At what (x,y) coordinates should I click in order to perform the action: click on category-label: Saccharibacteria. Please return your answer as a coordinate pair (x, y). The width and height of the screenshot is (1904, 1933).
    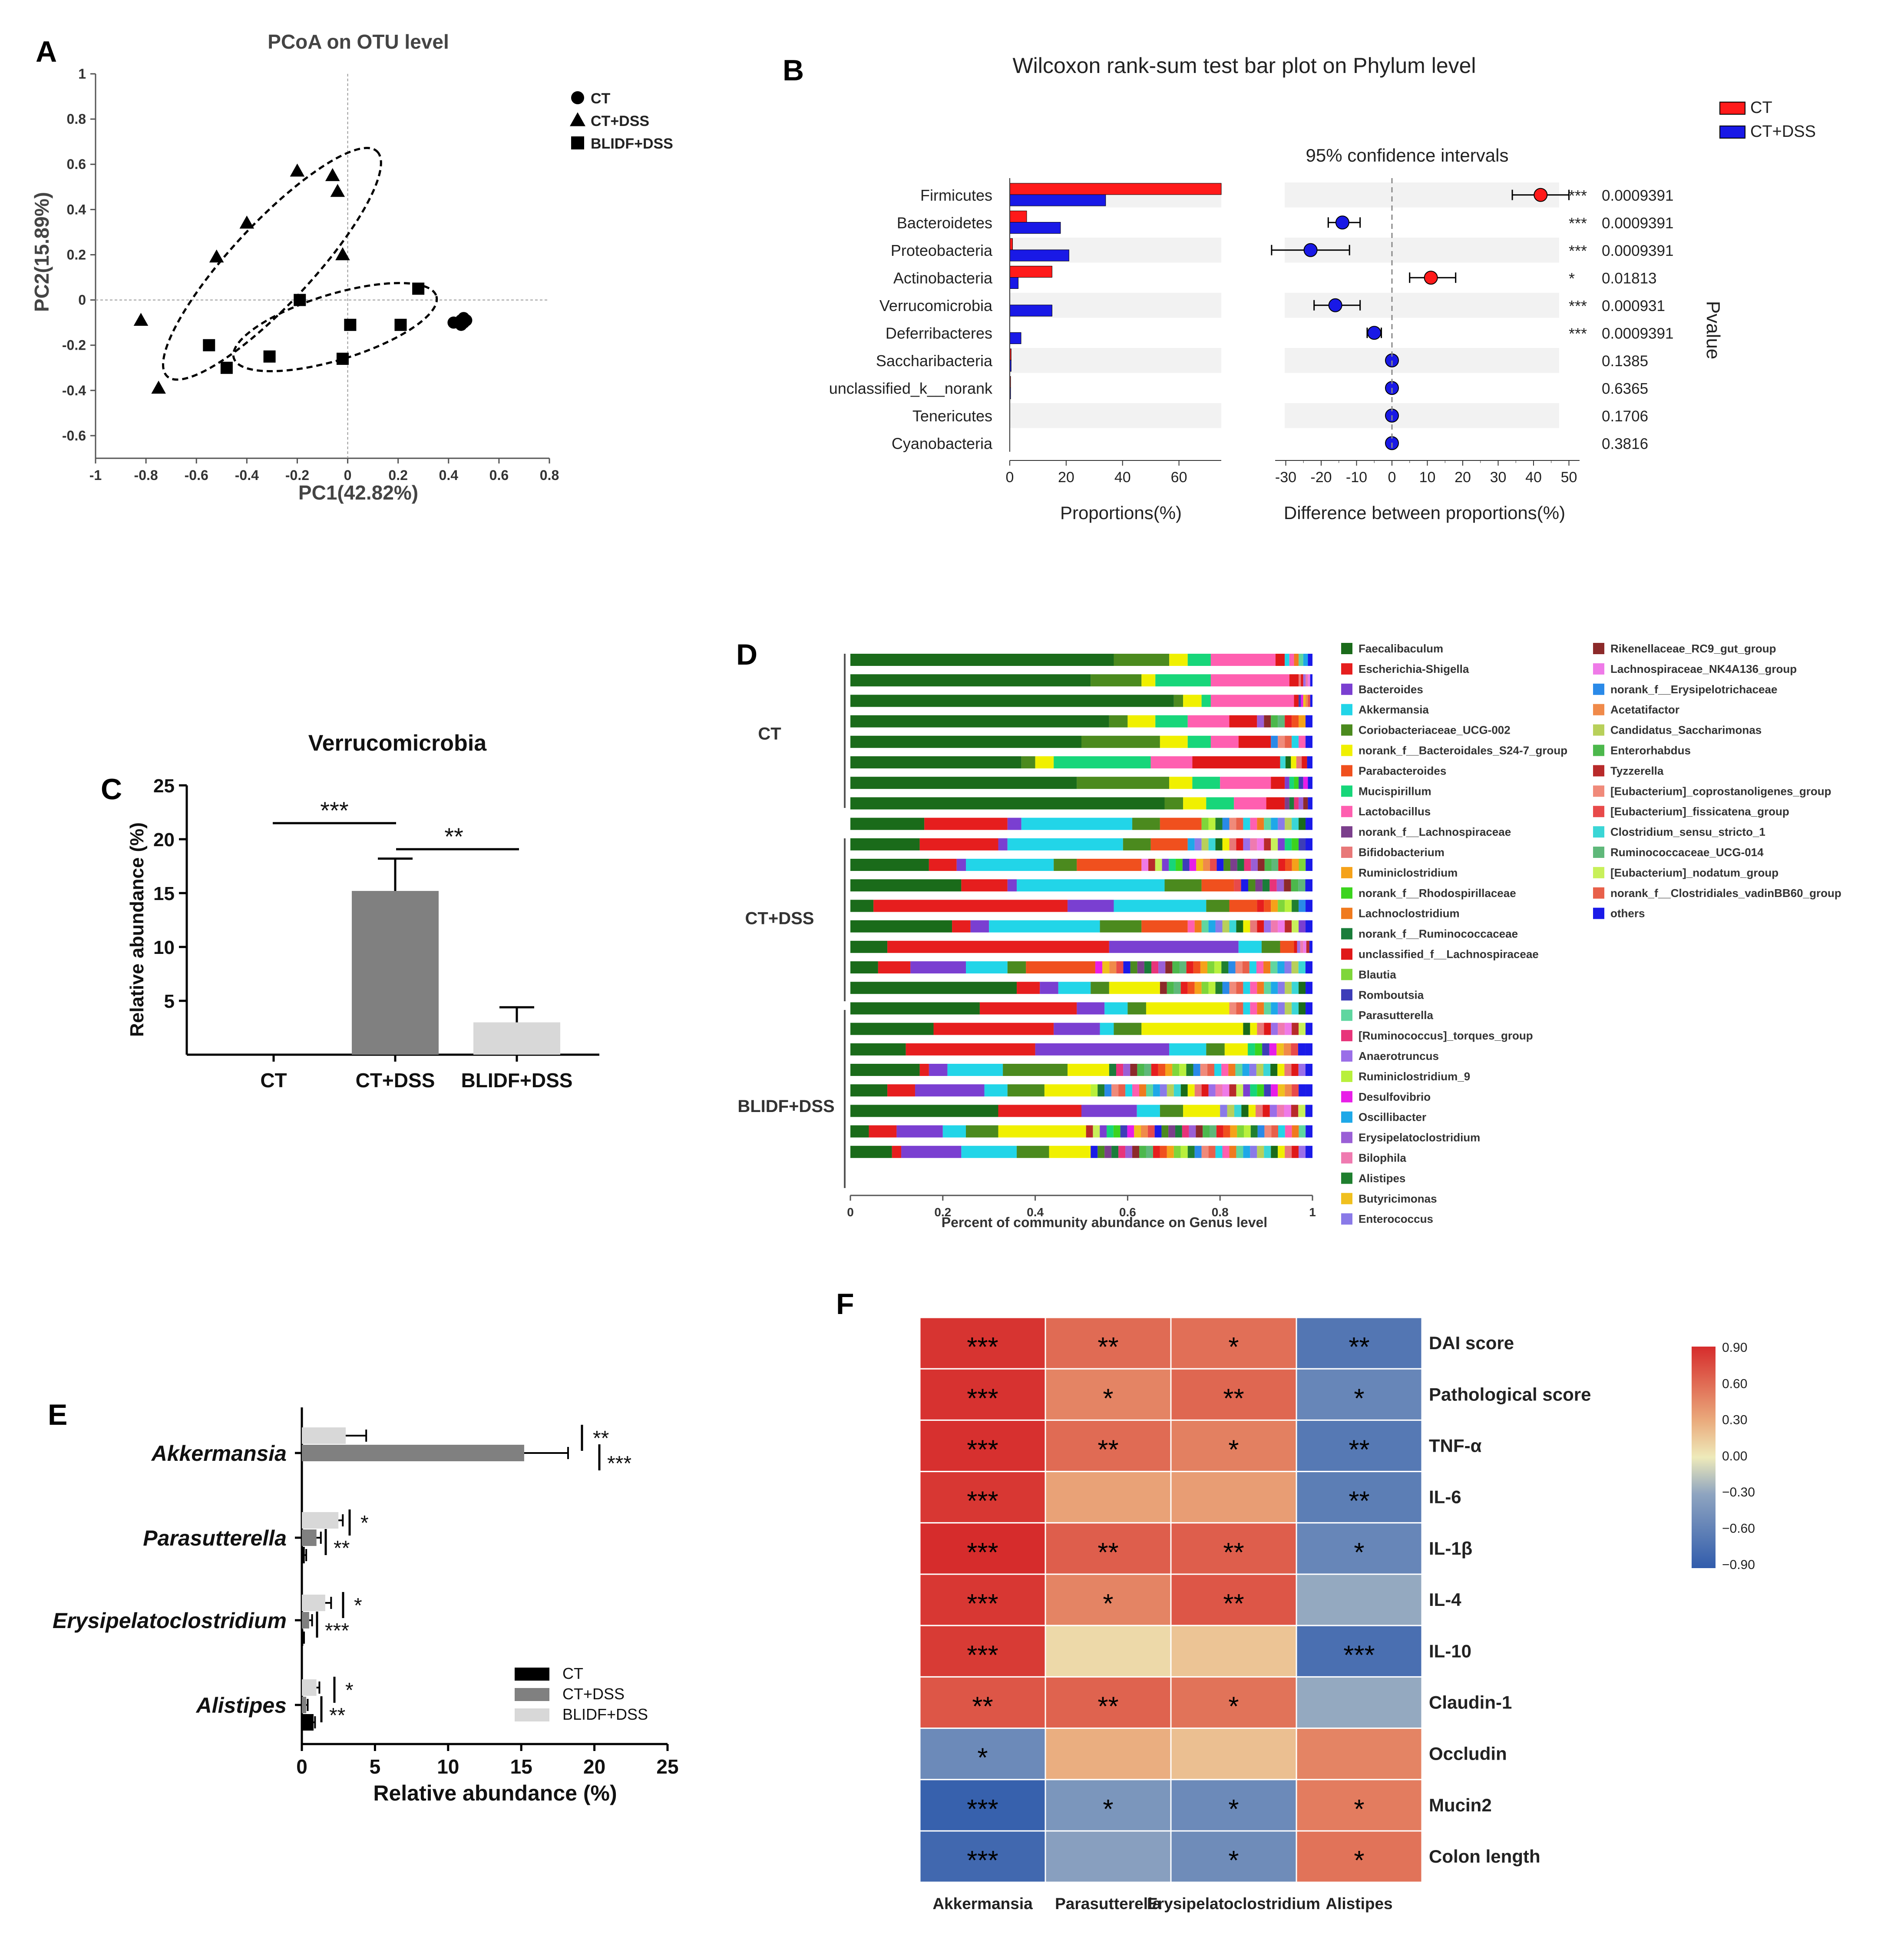
    Looking at the image, I should click on (934, 361).